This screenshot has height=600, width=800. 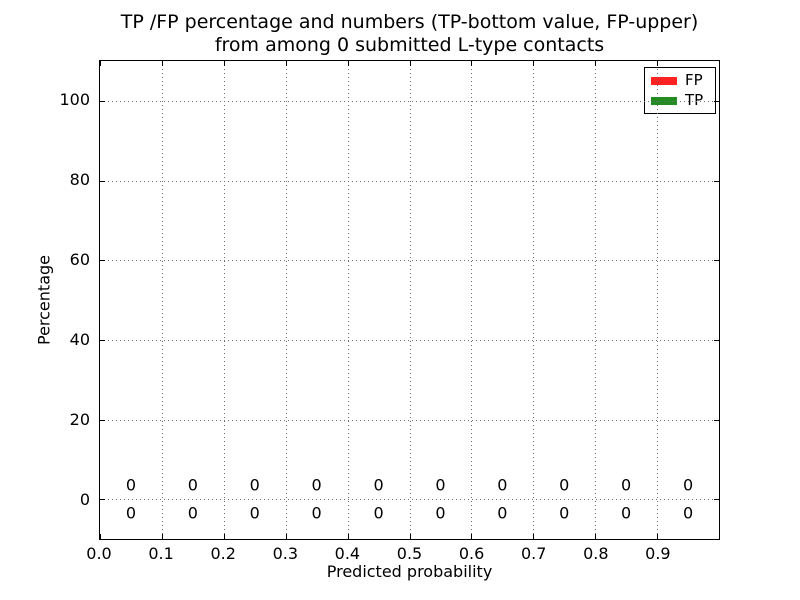 What do you see at coordinates (409, 571) in the screenshot?
I see `x-axis-label: Predicted probability` at bounding box center [409, 571].